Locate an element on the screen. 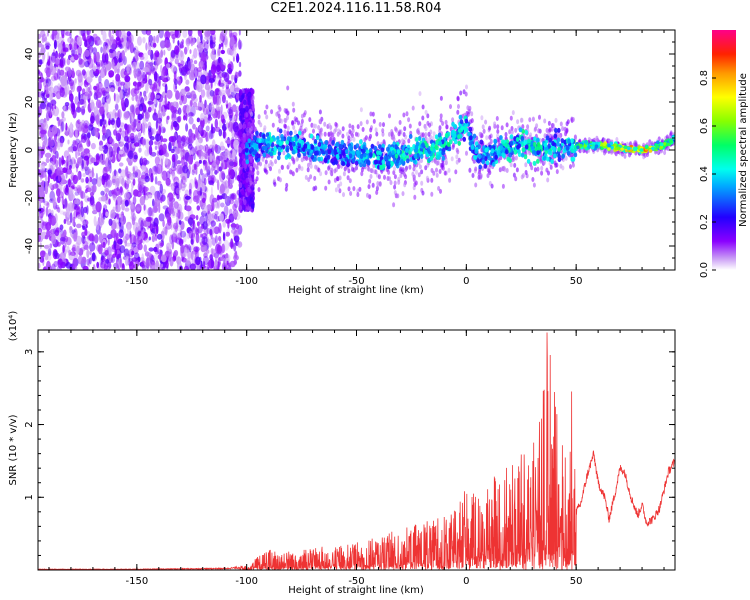 Image resolution: width=750 pixels, height=600 pixels. snr-x-tick-label: 0 is located at coordinates (466, 581).